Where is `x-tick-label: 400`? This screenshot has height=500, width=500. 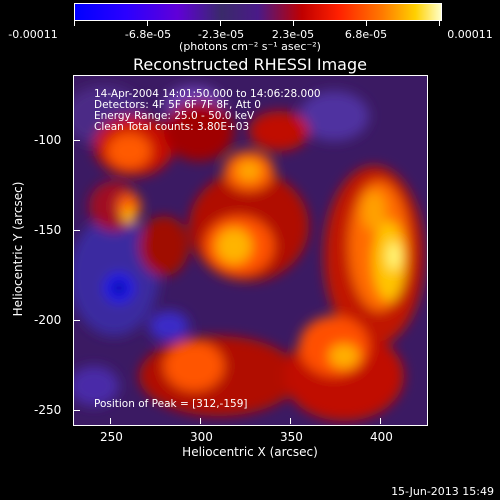
x-tick-label: 400 is located at coordinates (381, 437).